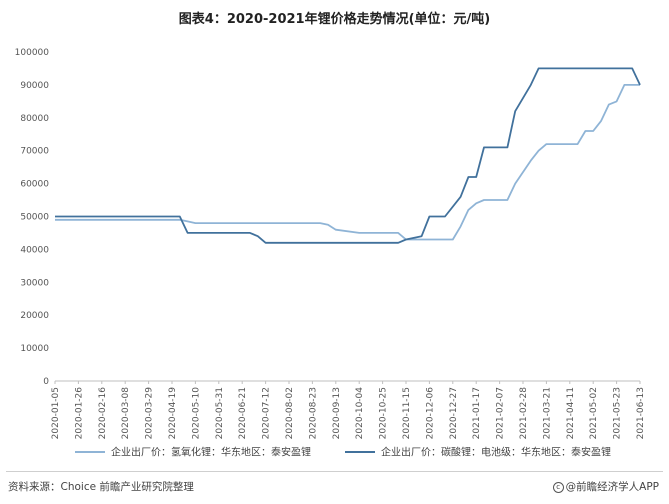 The height and width of the screenshot is (504, 669). Describe the element at coordinates (220, 413) in the screenshot. I see `x-tick-label: 2020-05-31` at that location.